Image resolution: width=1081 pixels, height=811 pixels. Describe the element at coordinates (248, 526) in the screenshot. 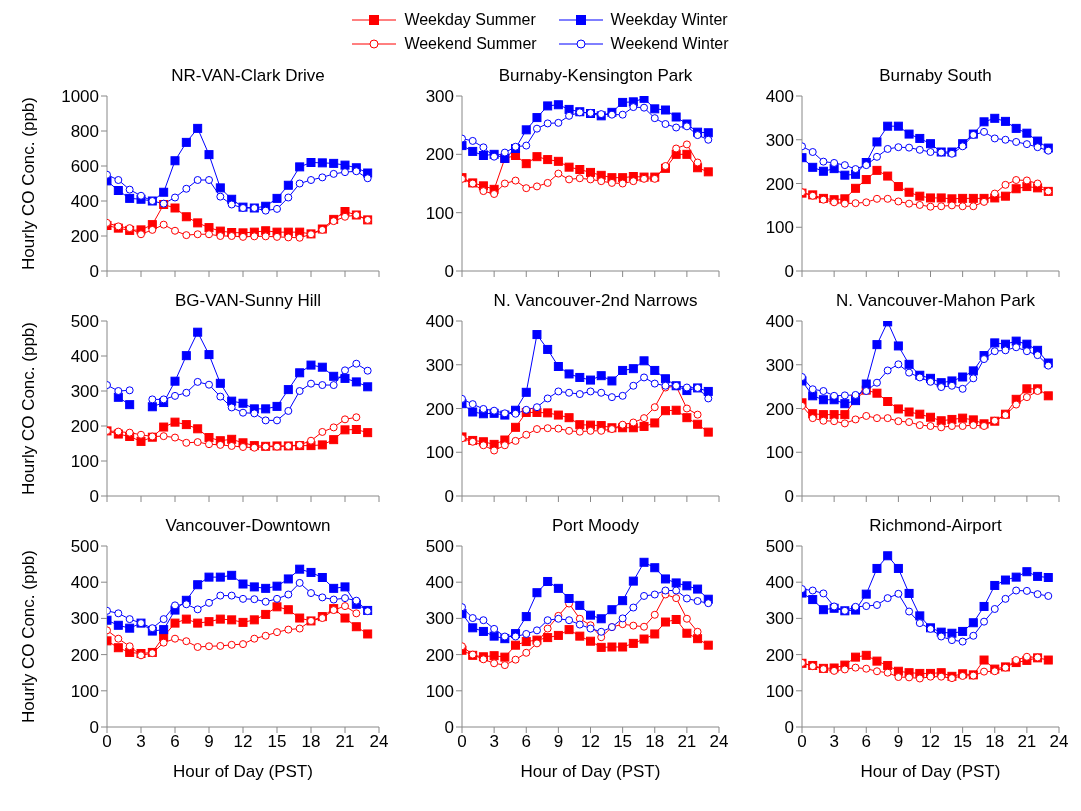

I see `chart-title: Vancouver-Downtown` at that location.